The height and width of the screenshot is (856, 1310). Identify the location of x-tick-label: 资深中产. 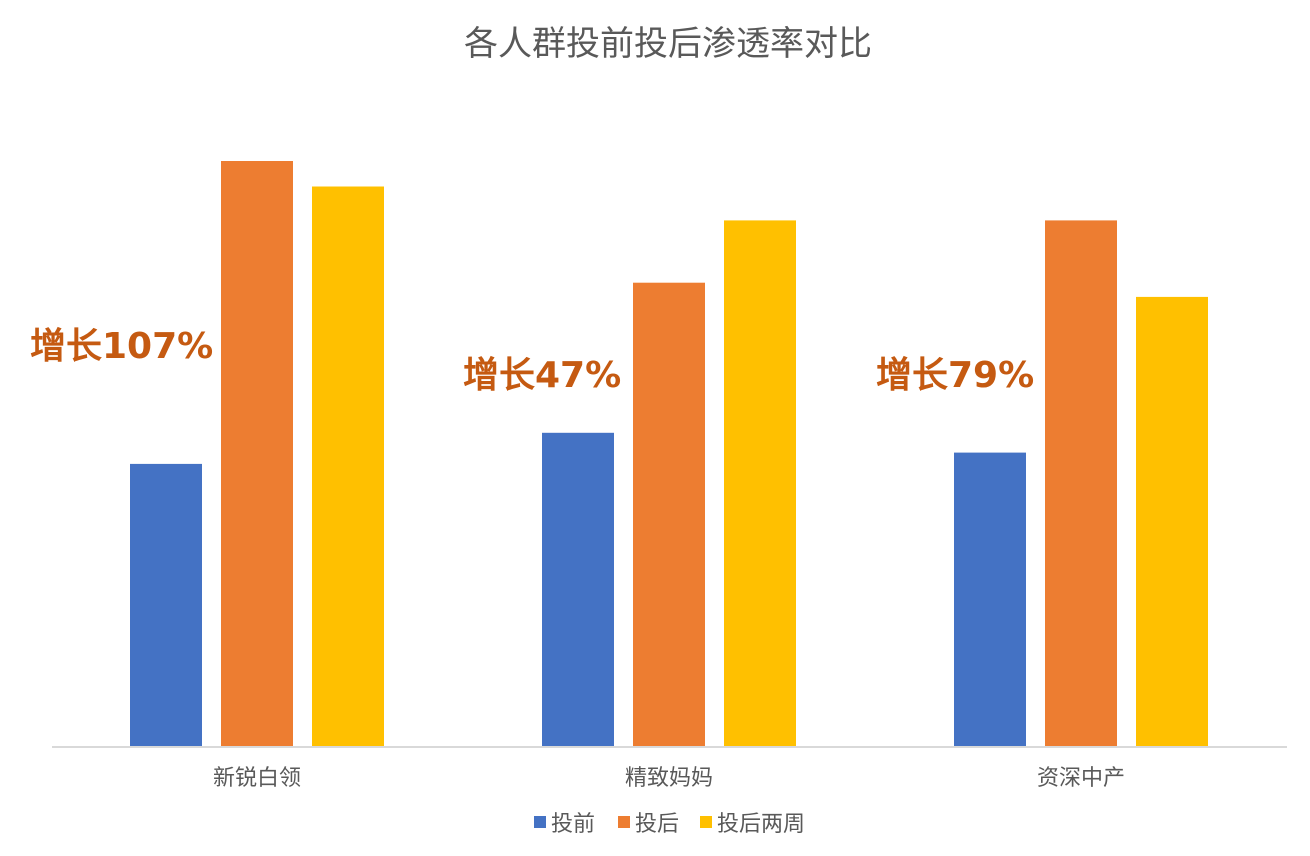
(1081, 778).